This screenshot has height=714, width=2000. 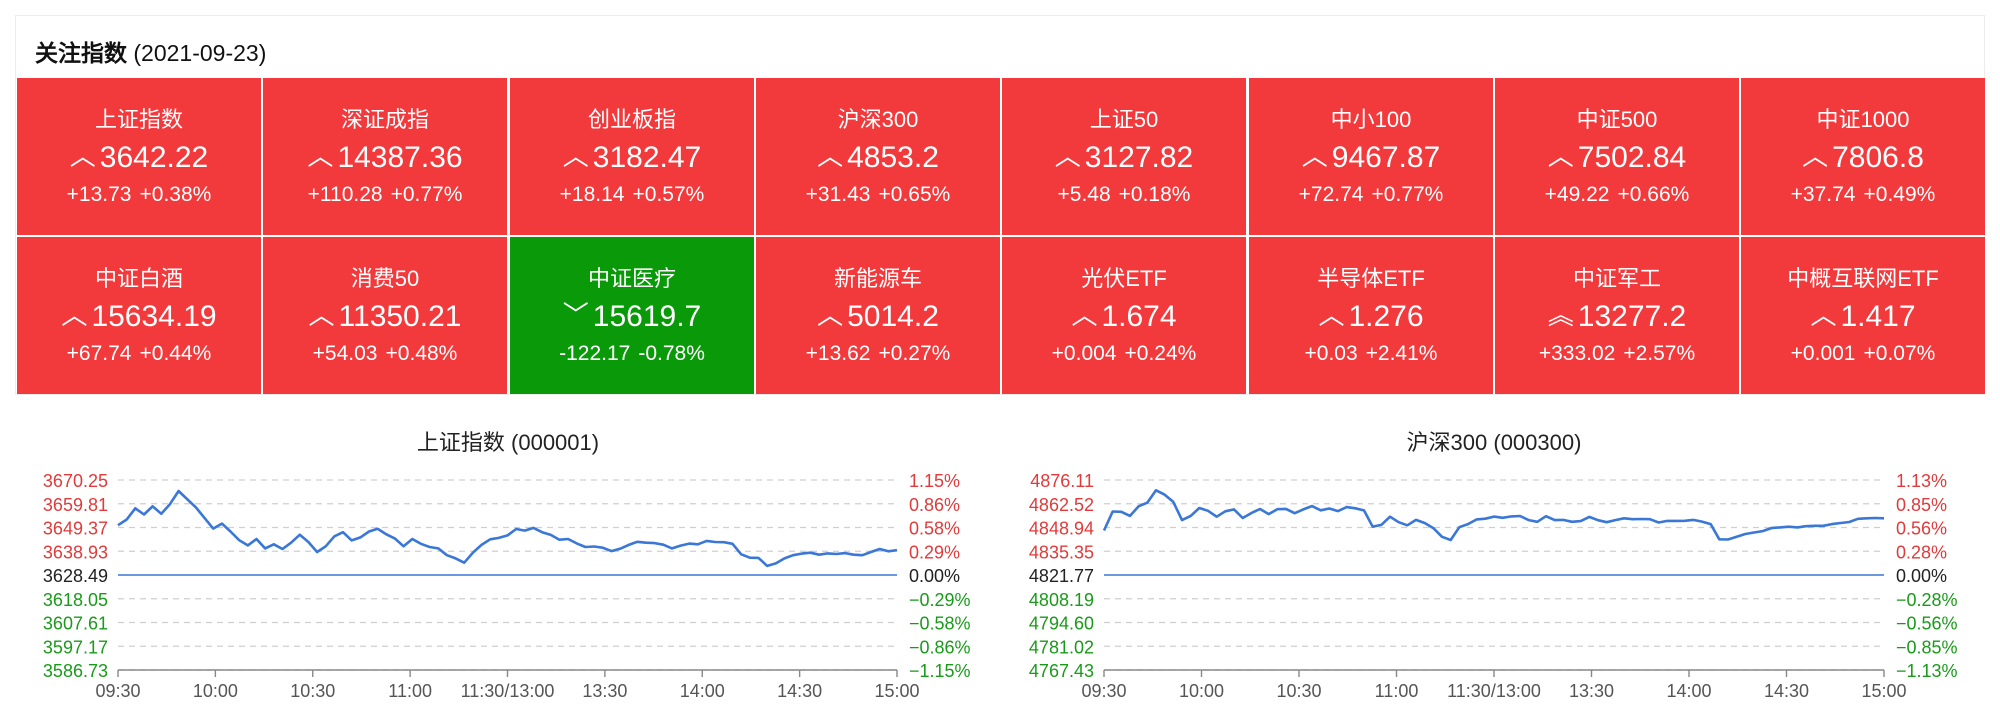 I want to click on y-tick-label: 4808.19, so click(x=1061, y=600).